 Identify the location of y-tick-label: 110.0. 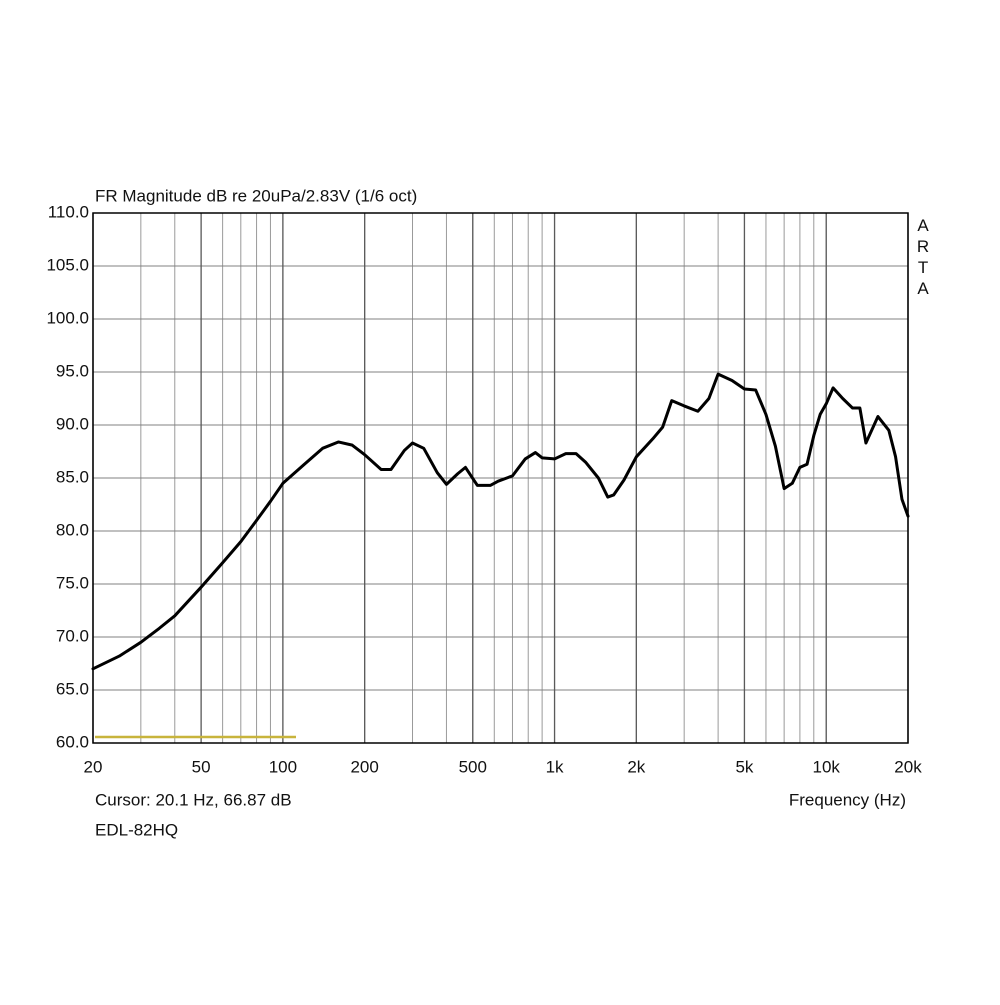
(68, 211).